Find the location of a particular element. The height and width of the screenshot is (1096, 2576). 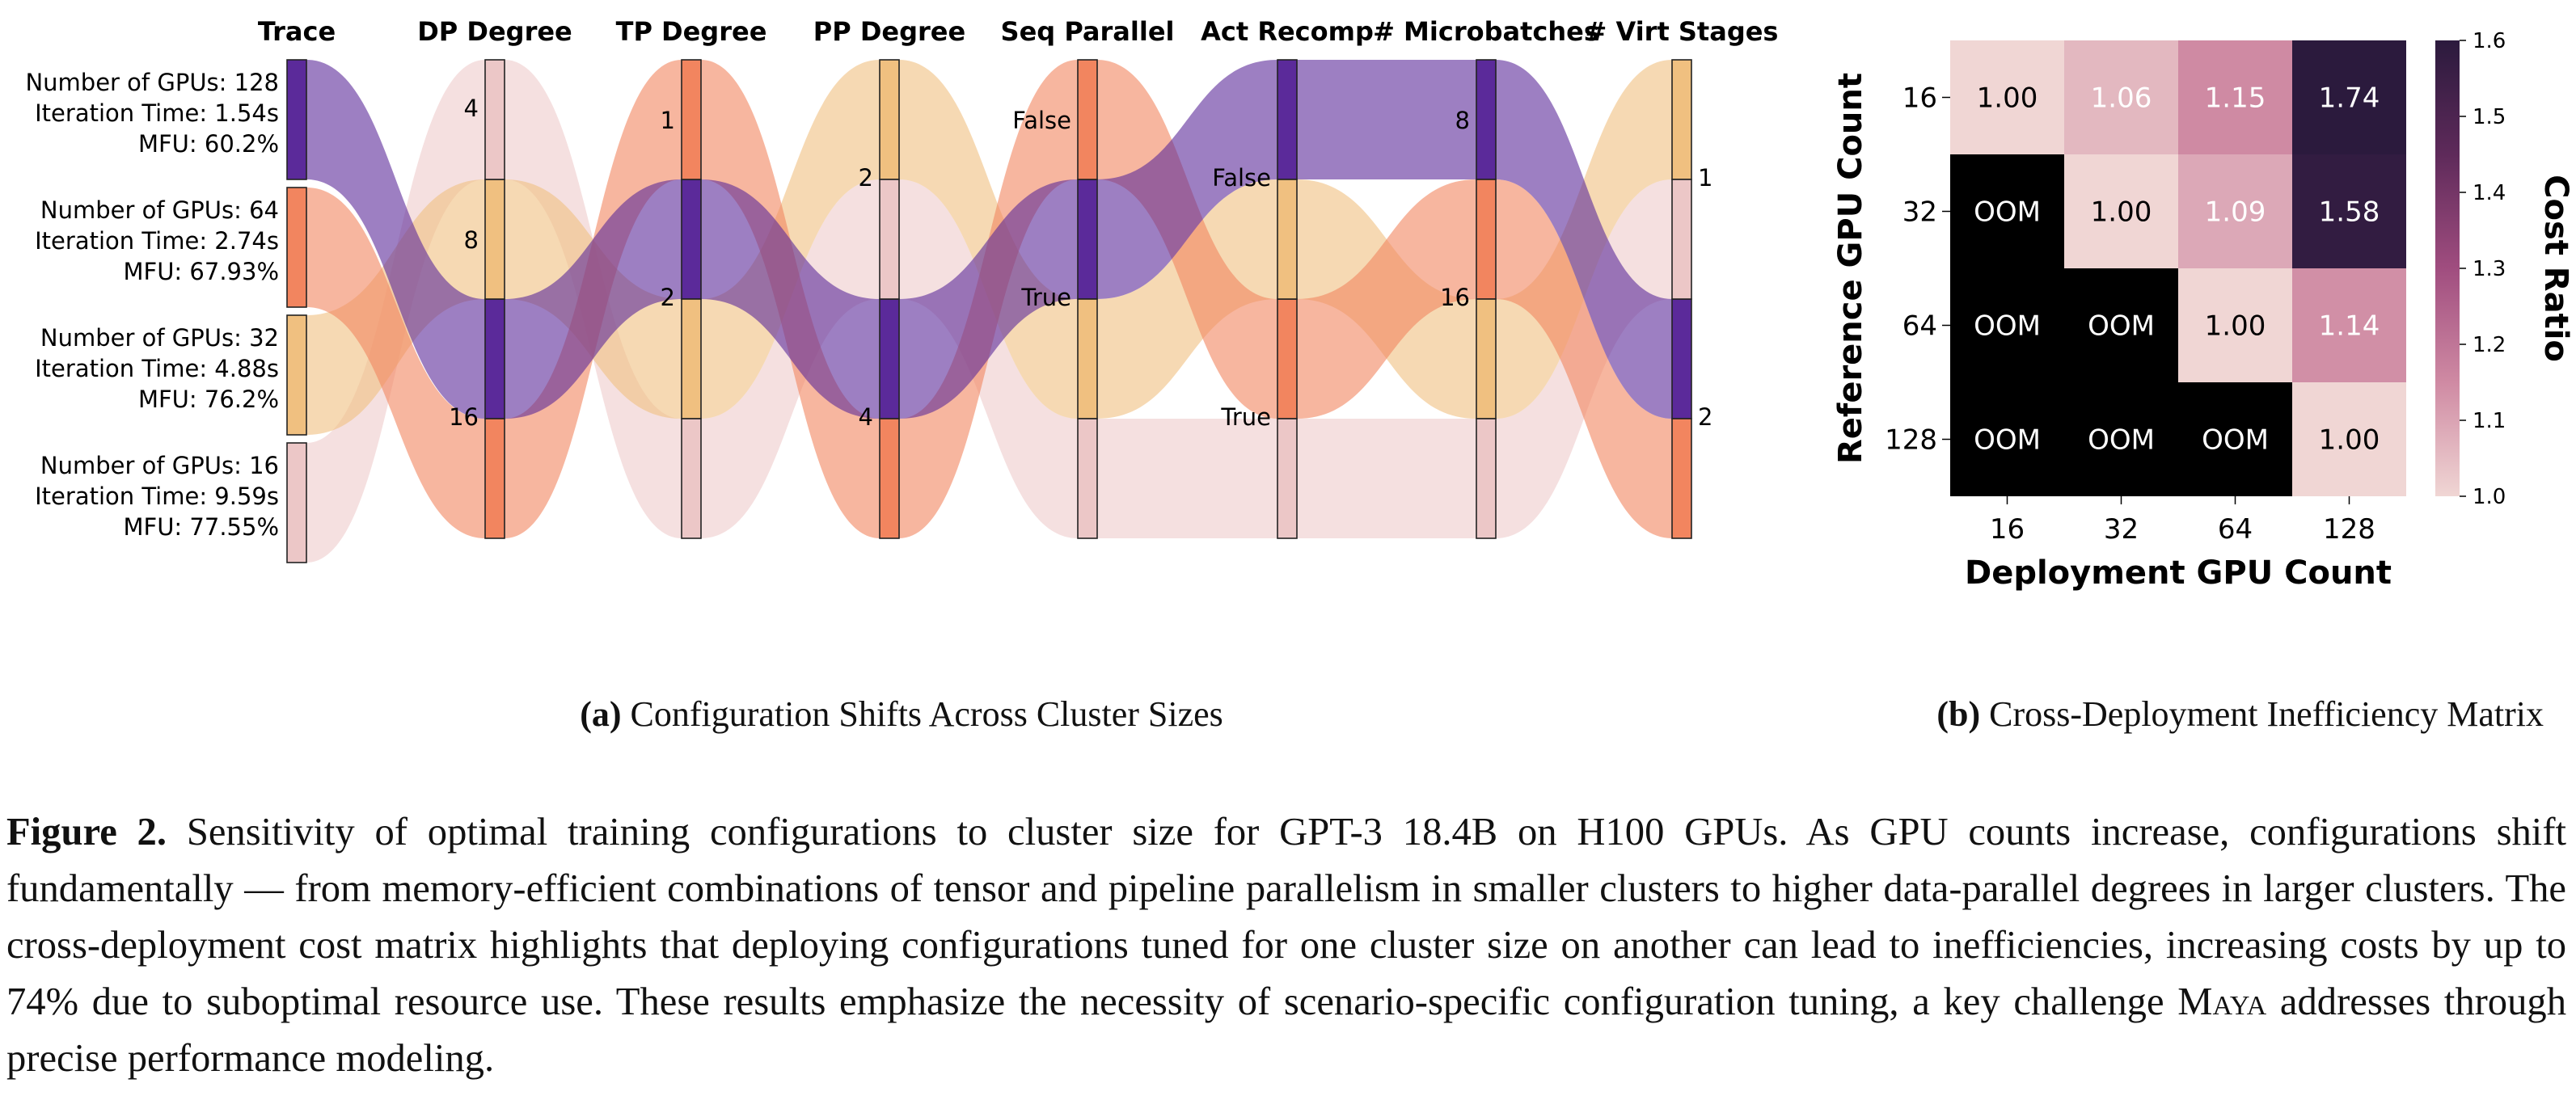

category-label-3-4: 4 is located at coordinates (866, 417).